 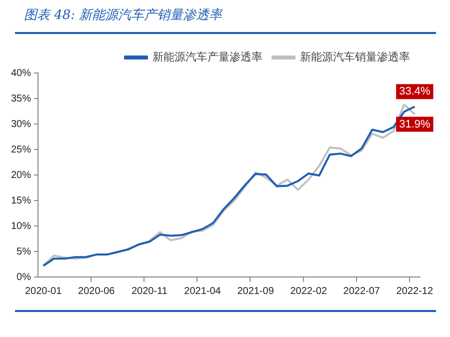 What do you see at coordinates (21, 73) in the screenshot?
I see `y-tick-label: 40%` at bounding box center [21, 73].